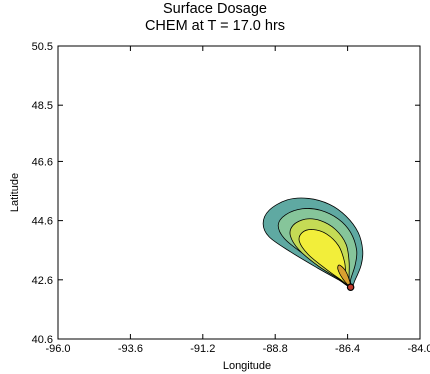 The width and height of the screenshot is (430, 374). I want to click on x-tick-label: -84.0, so click(418, 349).